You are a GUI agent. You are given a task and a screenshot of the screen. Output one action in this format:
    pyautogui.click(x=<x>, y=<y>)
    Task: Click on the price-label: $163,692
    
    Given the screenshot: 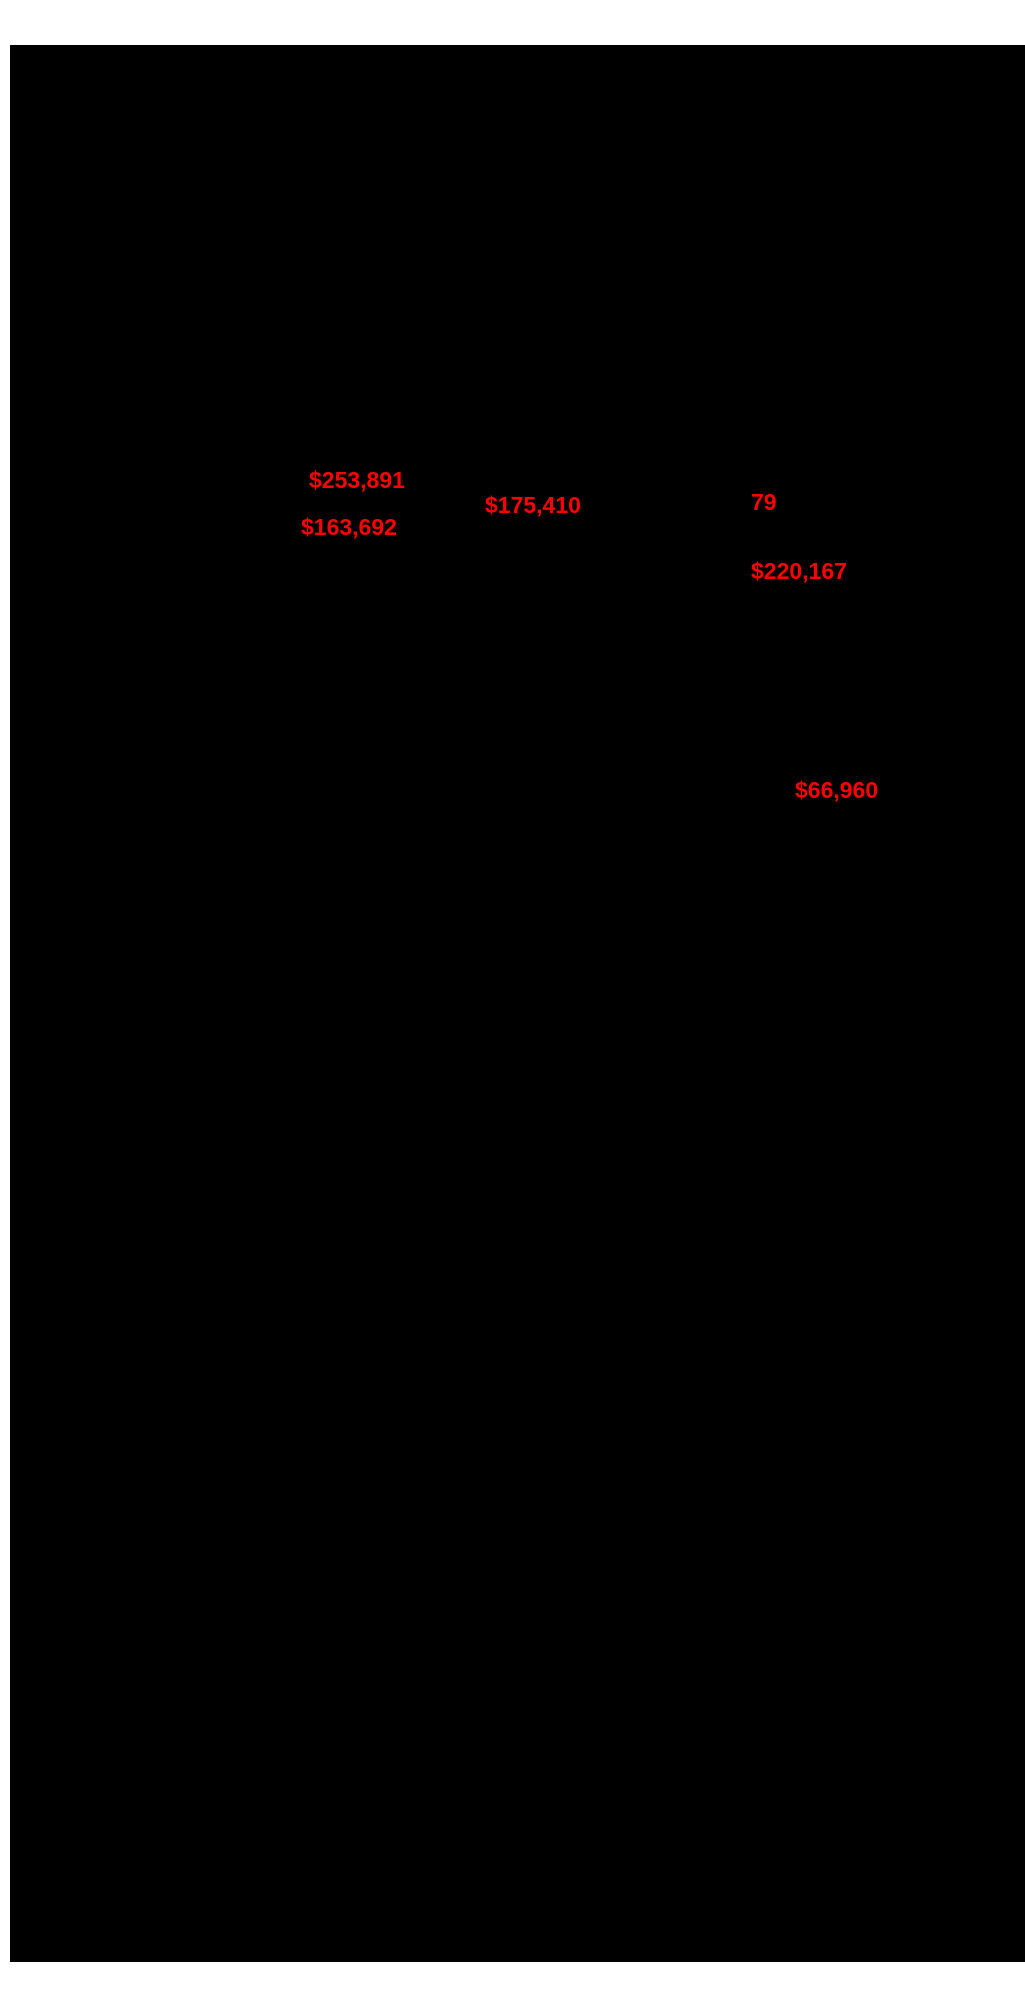 What is the action you would take?
    pyautogui.click(x=349, y=527)
    